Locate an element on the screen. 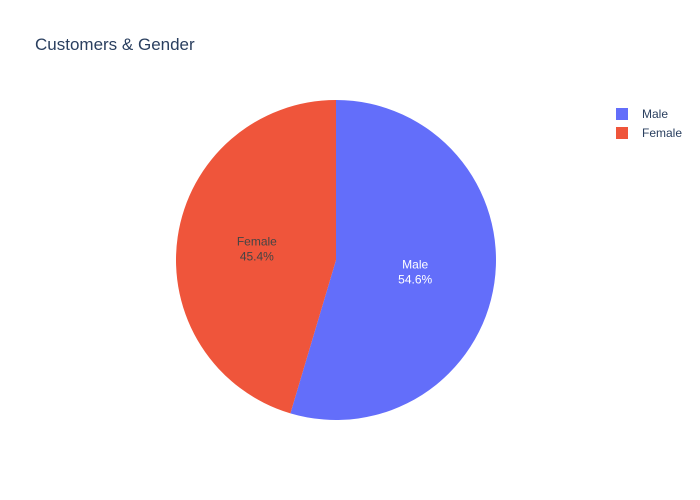  slice-category-label: Male is located at coordinates (415, 265).